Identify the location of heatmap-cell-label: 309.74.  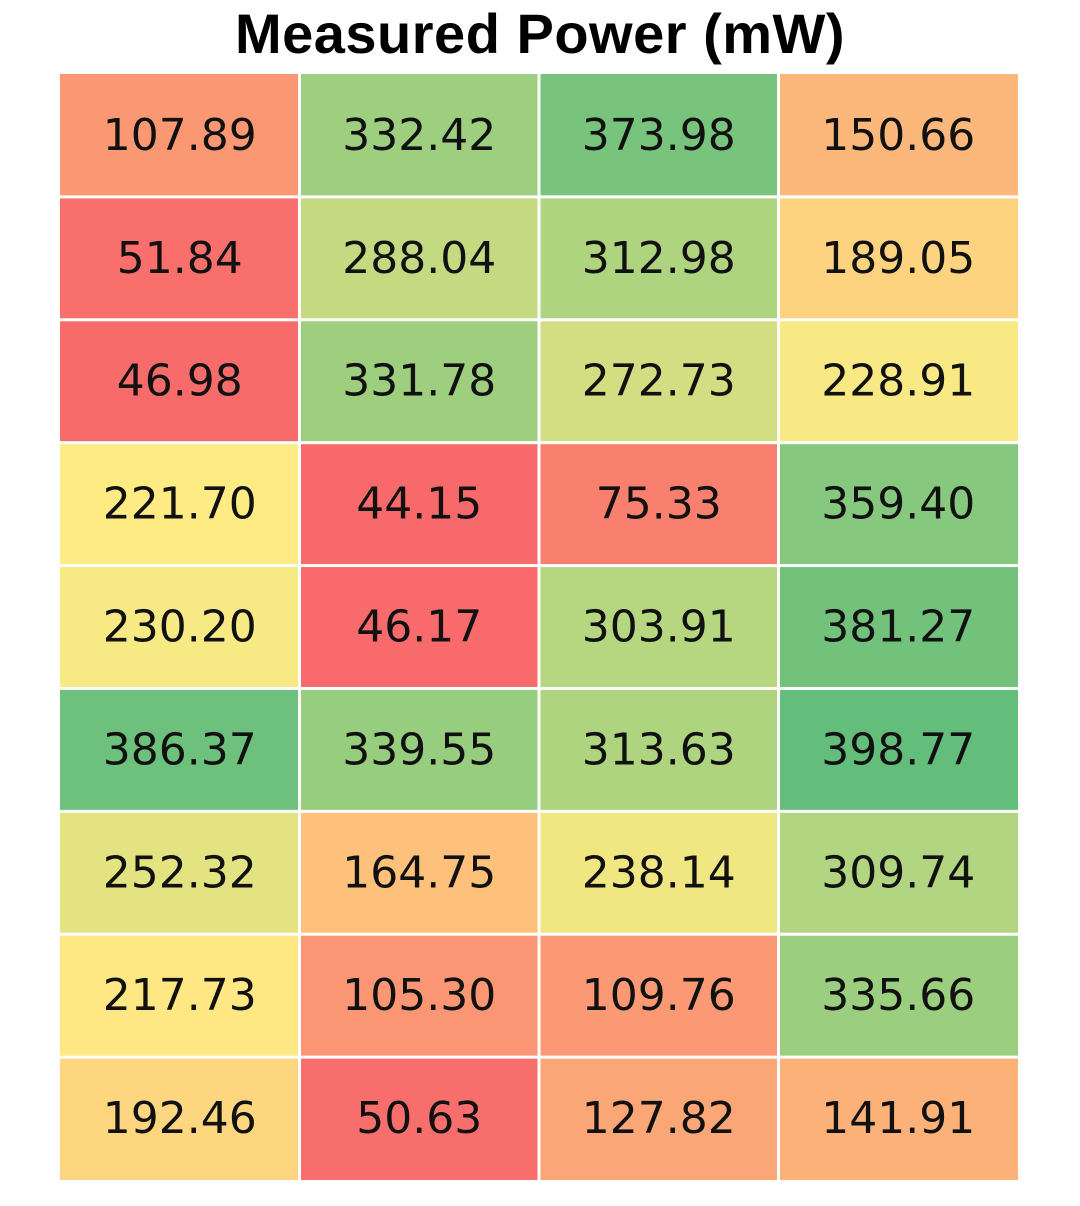
(898, 872).